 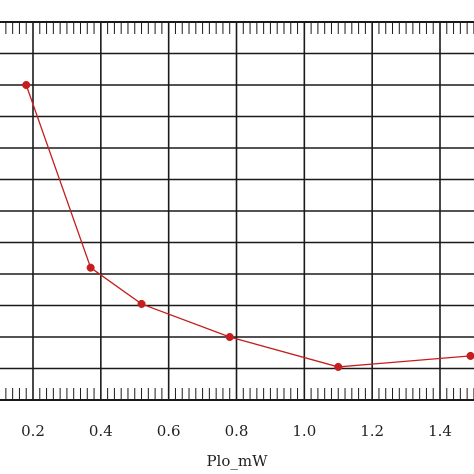 What do you see at coordinates (237, 461) in the screenshot?
I see `x-axis-title: Plo_mW` at bounding box center [237, 461].